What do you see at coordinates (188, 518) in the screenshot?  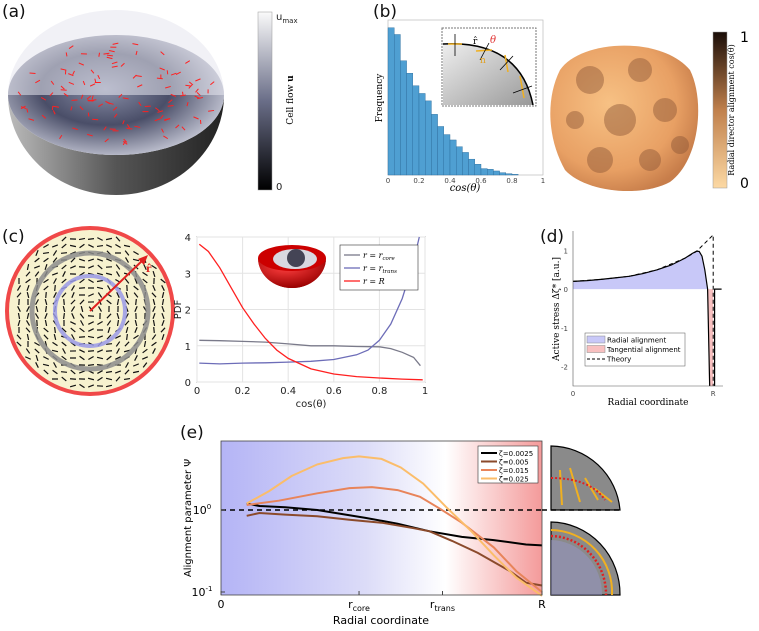 I see `y-axis-label: Alignment parameter Ψ` at bounding box center [188, 518].